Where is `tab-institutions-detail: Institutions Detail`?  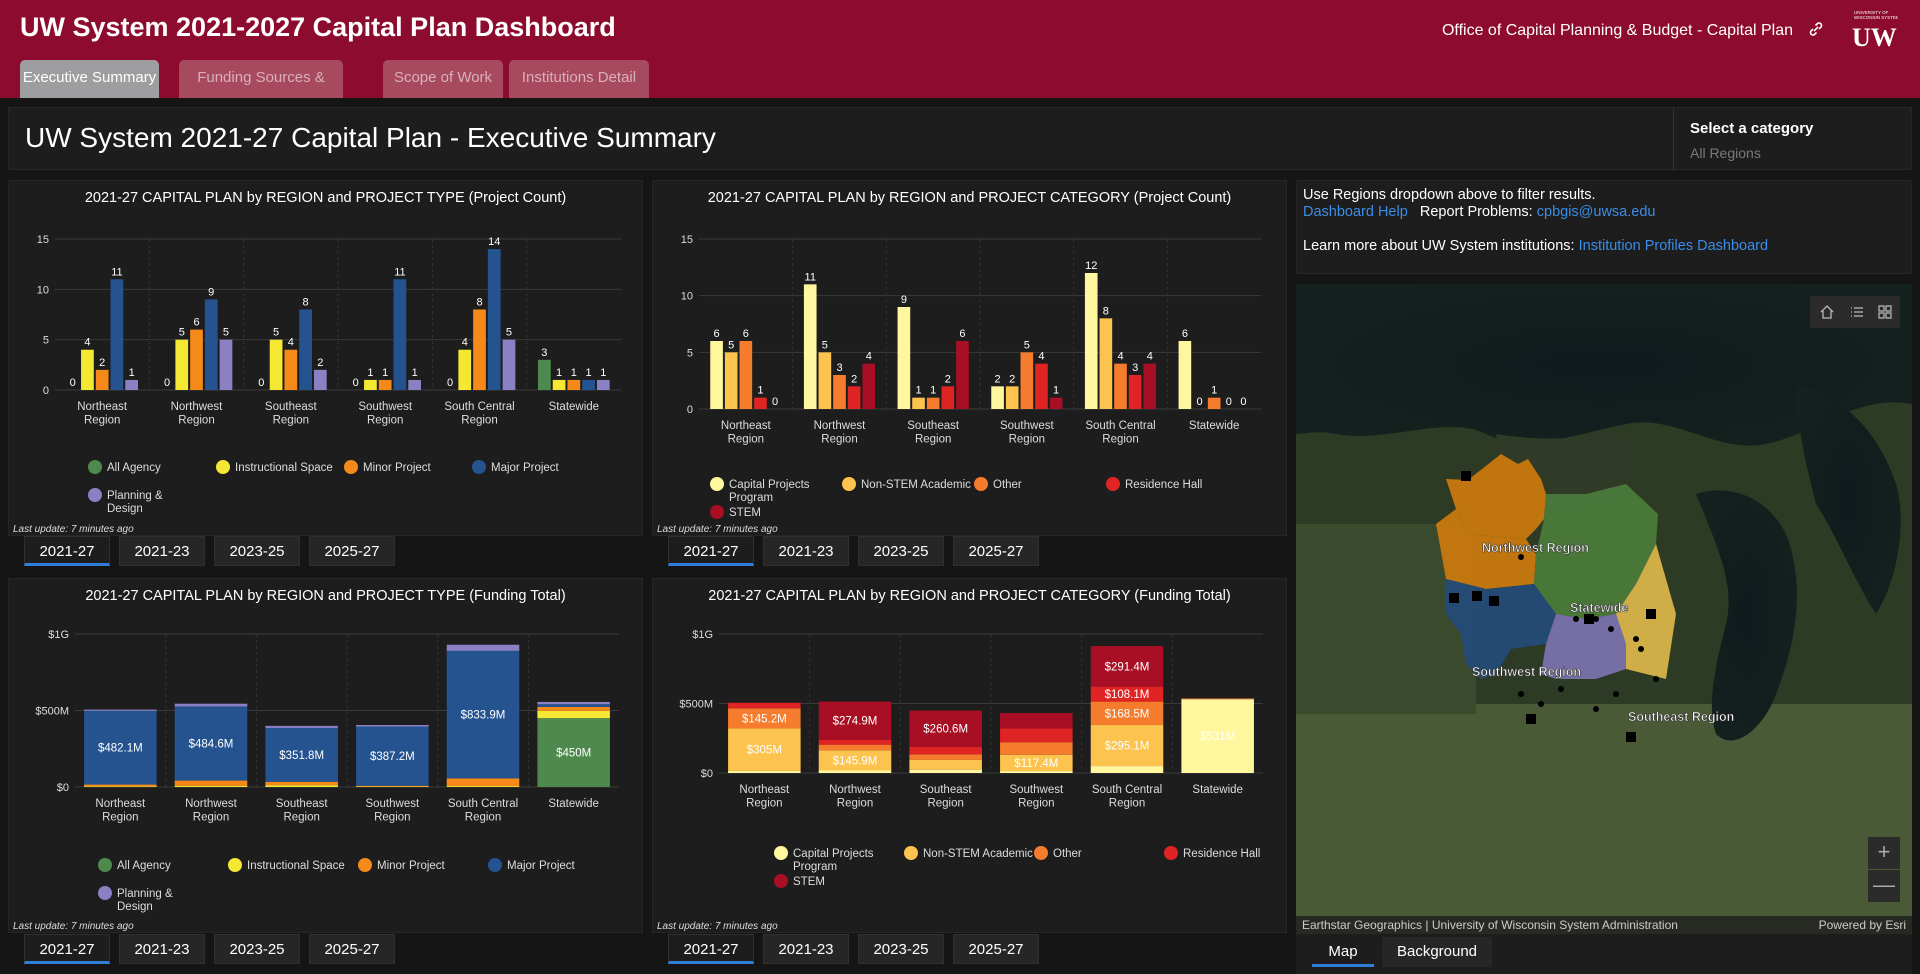
tab-institutions-detail: Institutions Detail is located at coordinates (579, 79).